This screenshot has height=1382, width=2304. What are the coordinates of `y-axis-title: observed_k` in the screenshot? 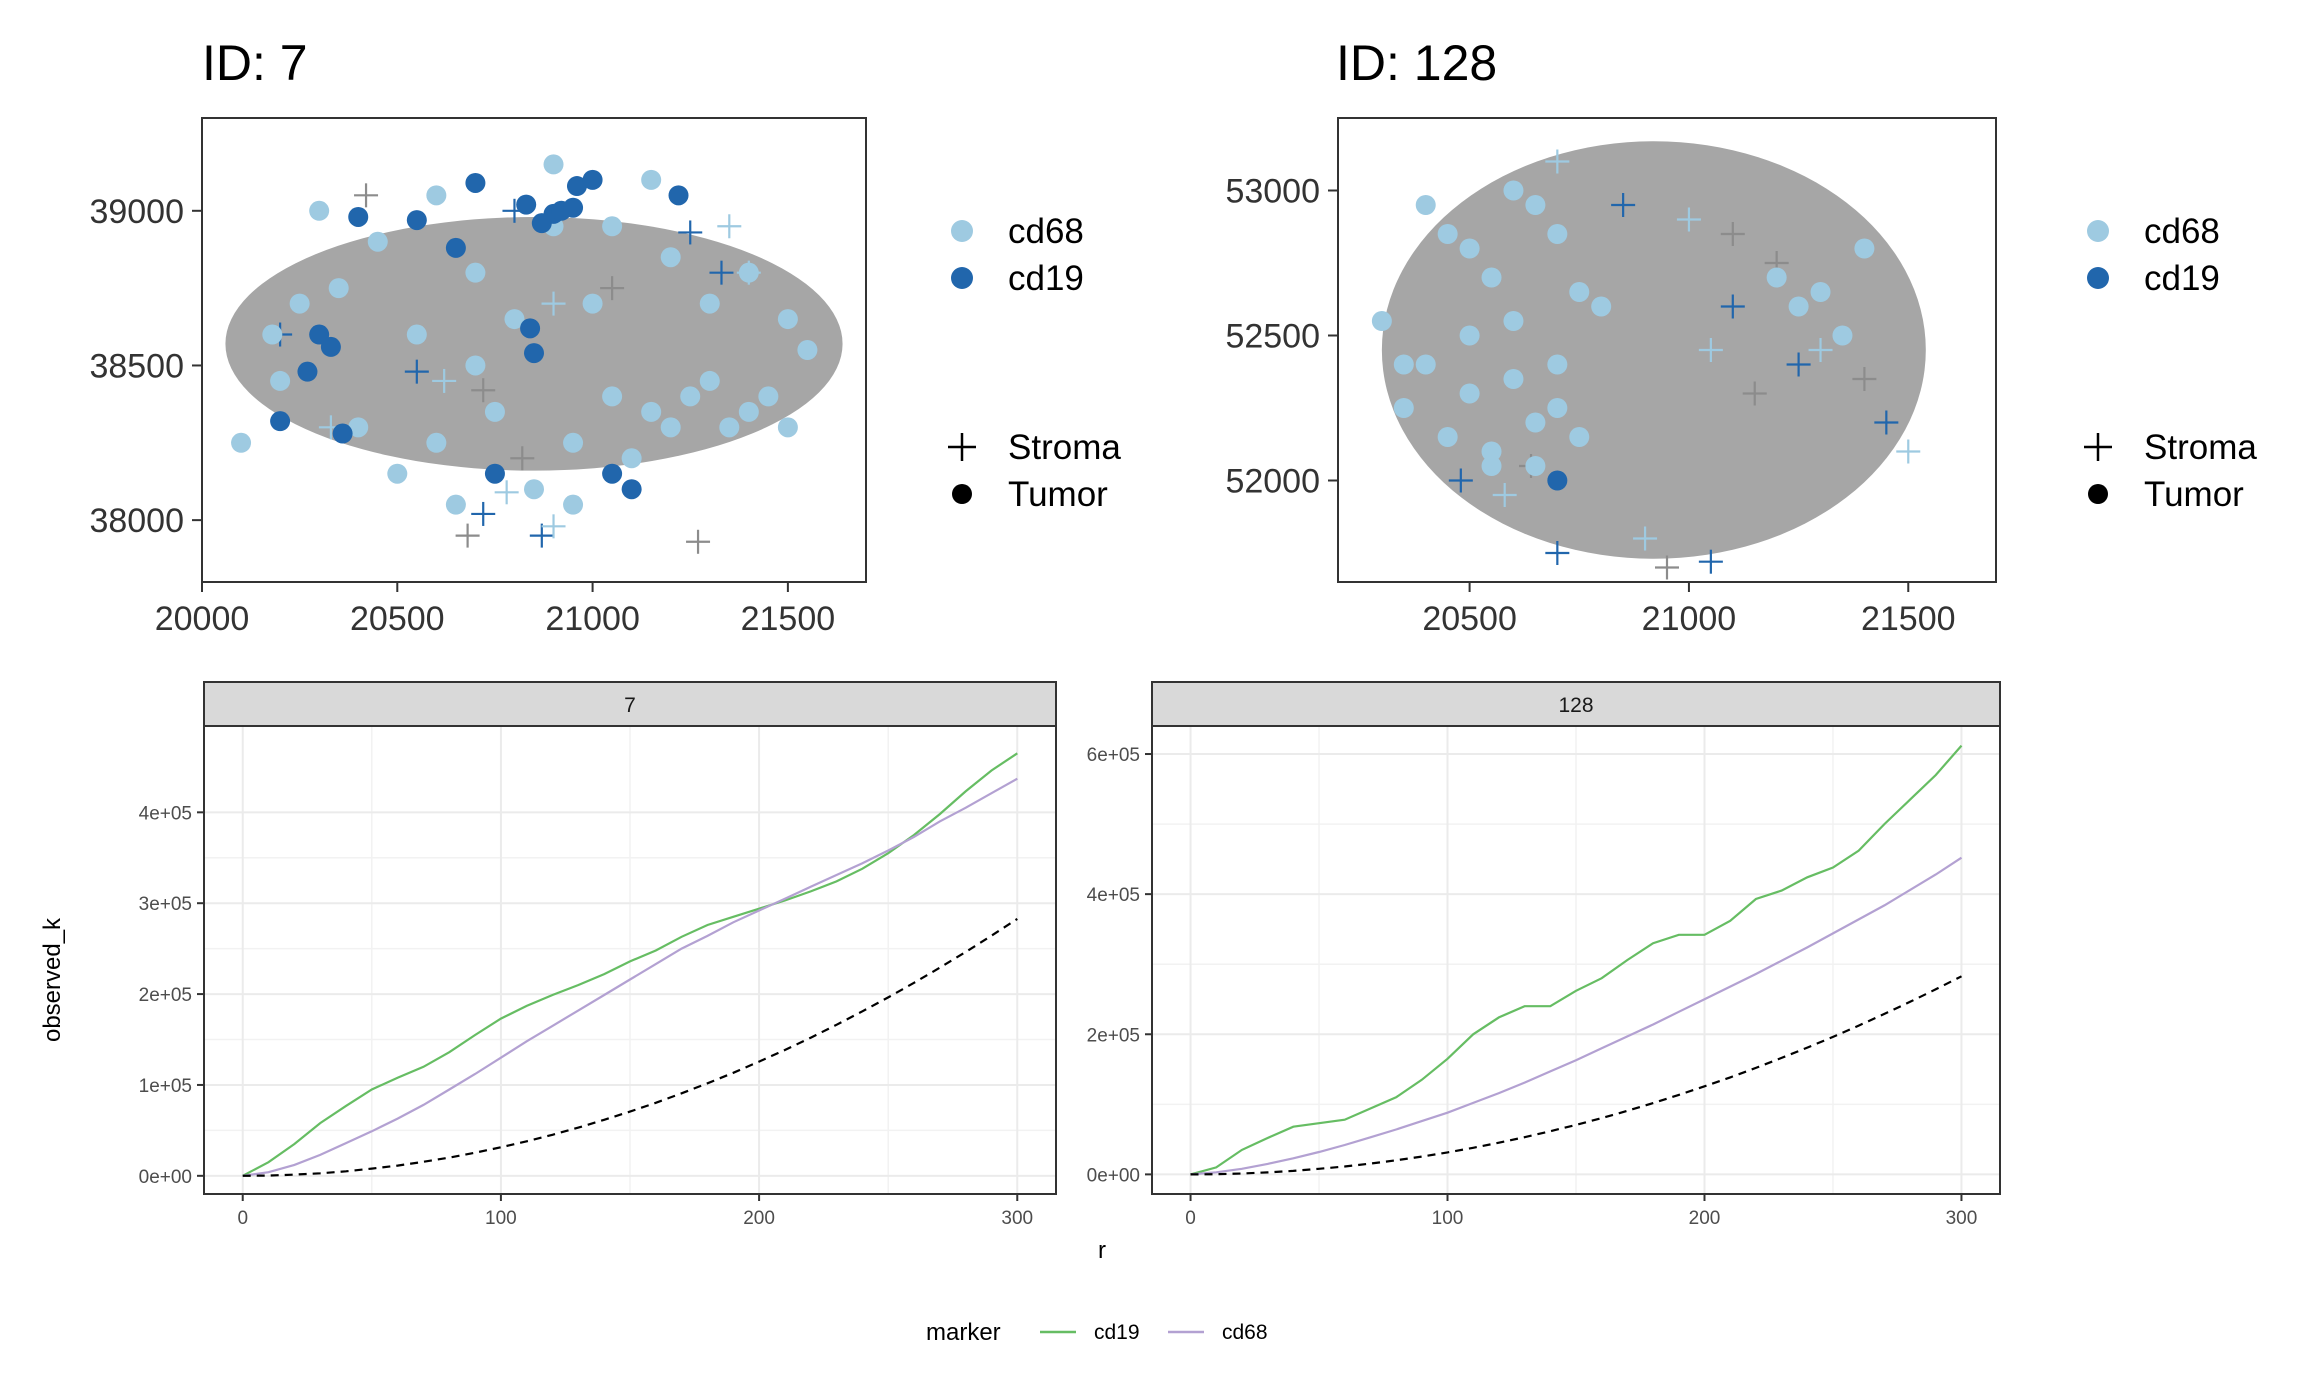 It's located at (52, 979).